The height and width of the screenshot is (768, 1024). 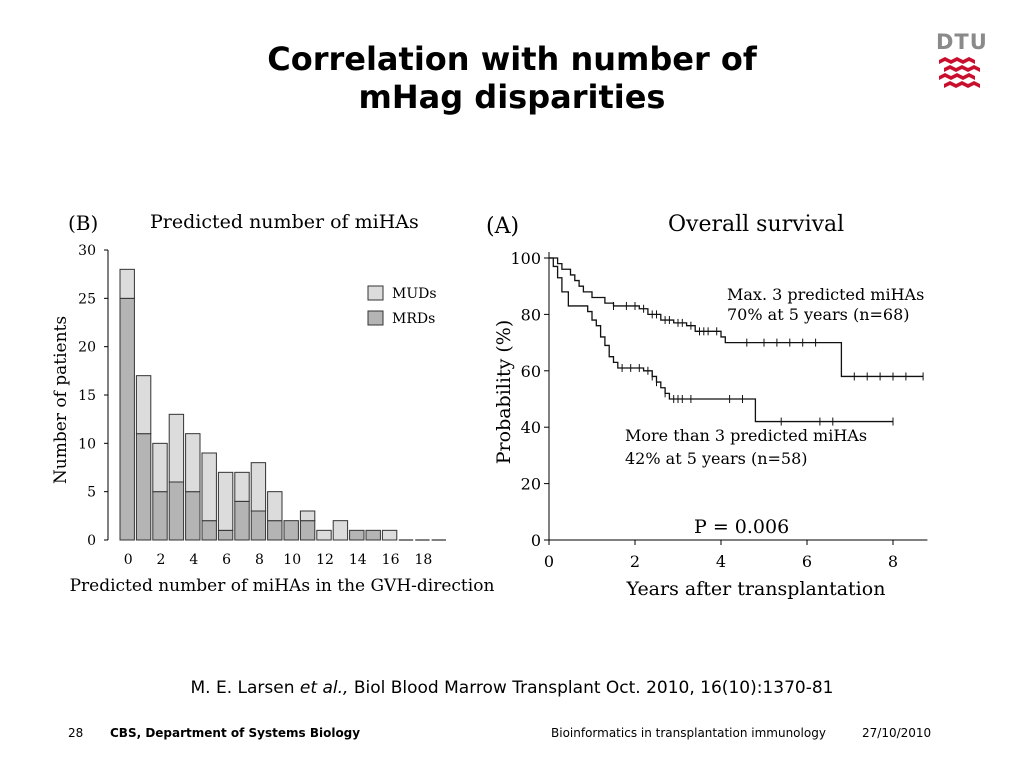 What do you see at coordinates (375, 318) in the screenshot?
I see `legend-swatch-mrds` at bounding box center [375, 318].